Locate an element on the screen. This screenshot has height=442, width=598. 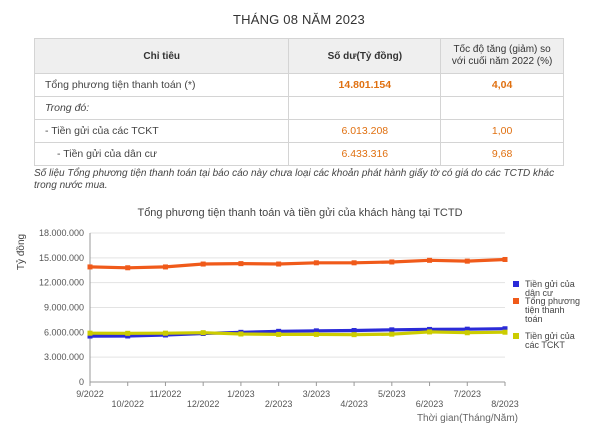
row-label: - Tiền gửi của dân cư is located at coordinates (161, 154).